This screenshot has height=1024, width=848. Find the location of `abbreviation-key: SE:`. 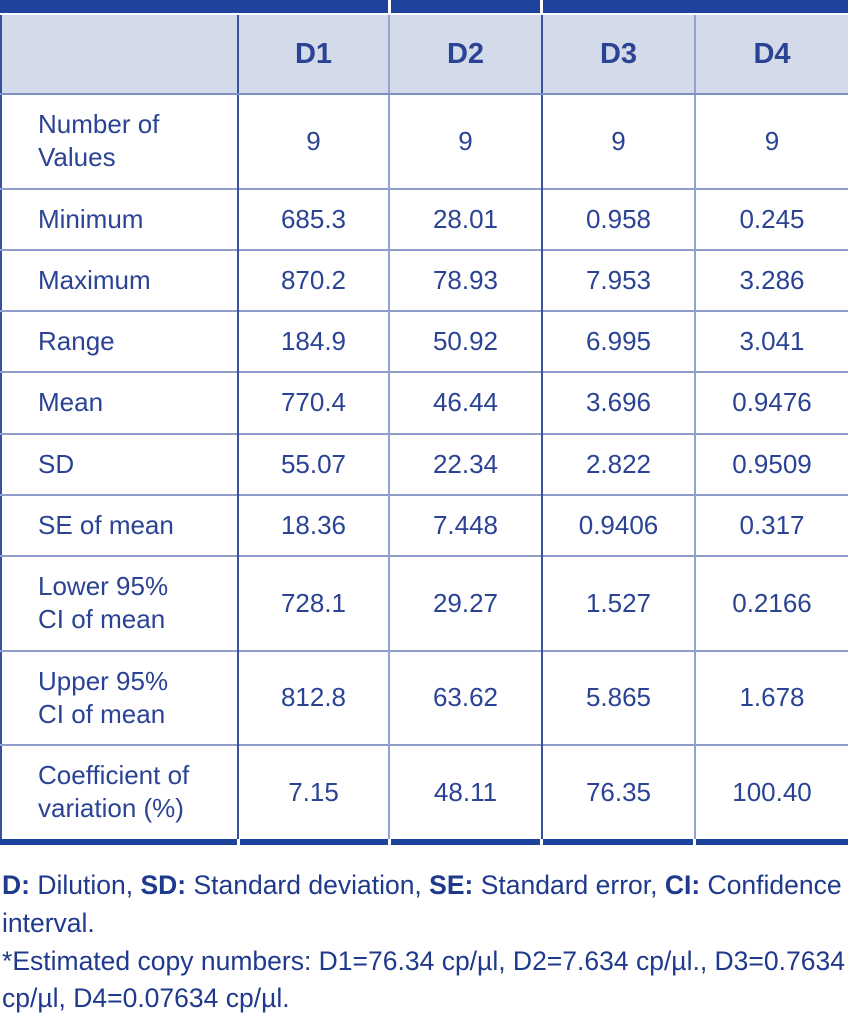

abbreviation-key: SE: is located at coordinates (451, 884).